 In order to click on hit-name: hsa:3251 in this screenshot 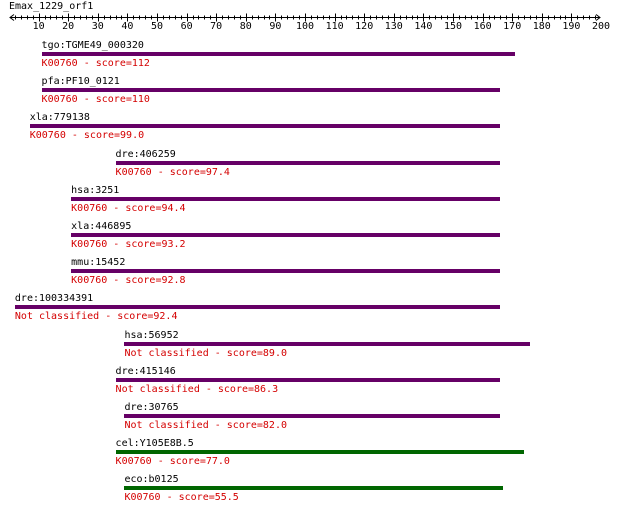, I will do `click(95, 190)`.